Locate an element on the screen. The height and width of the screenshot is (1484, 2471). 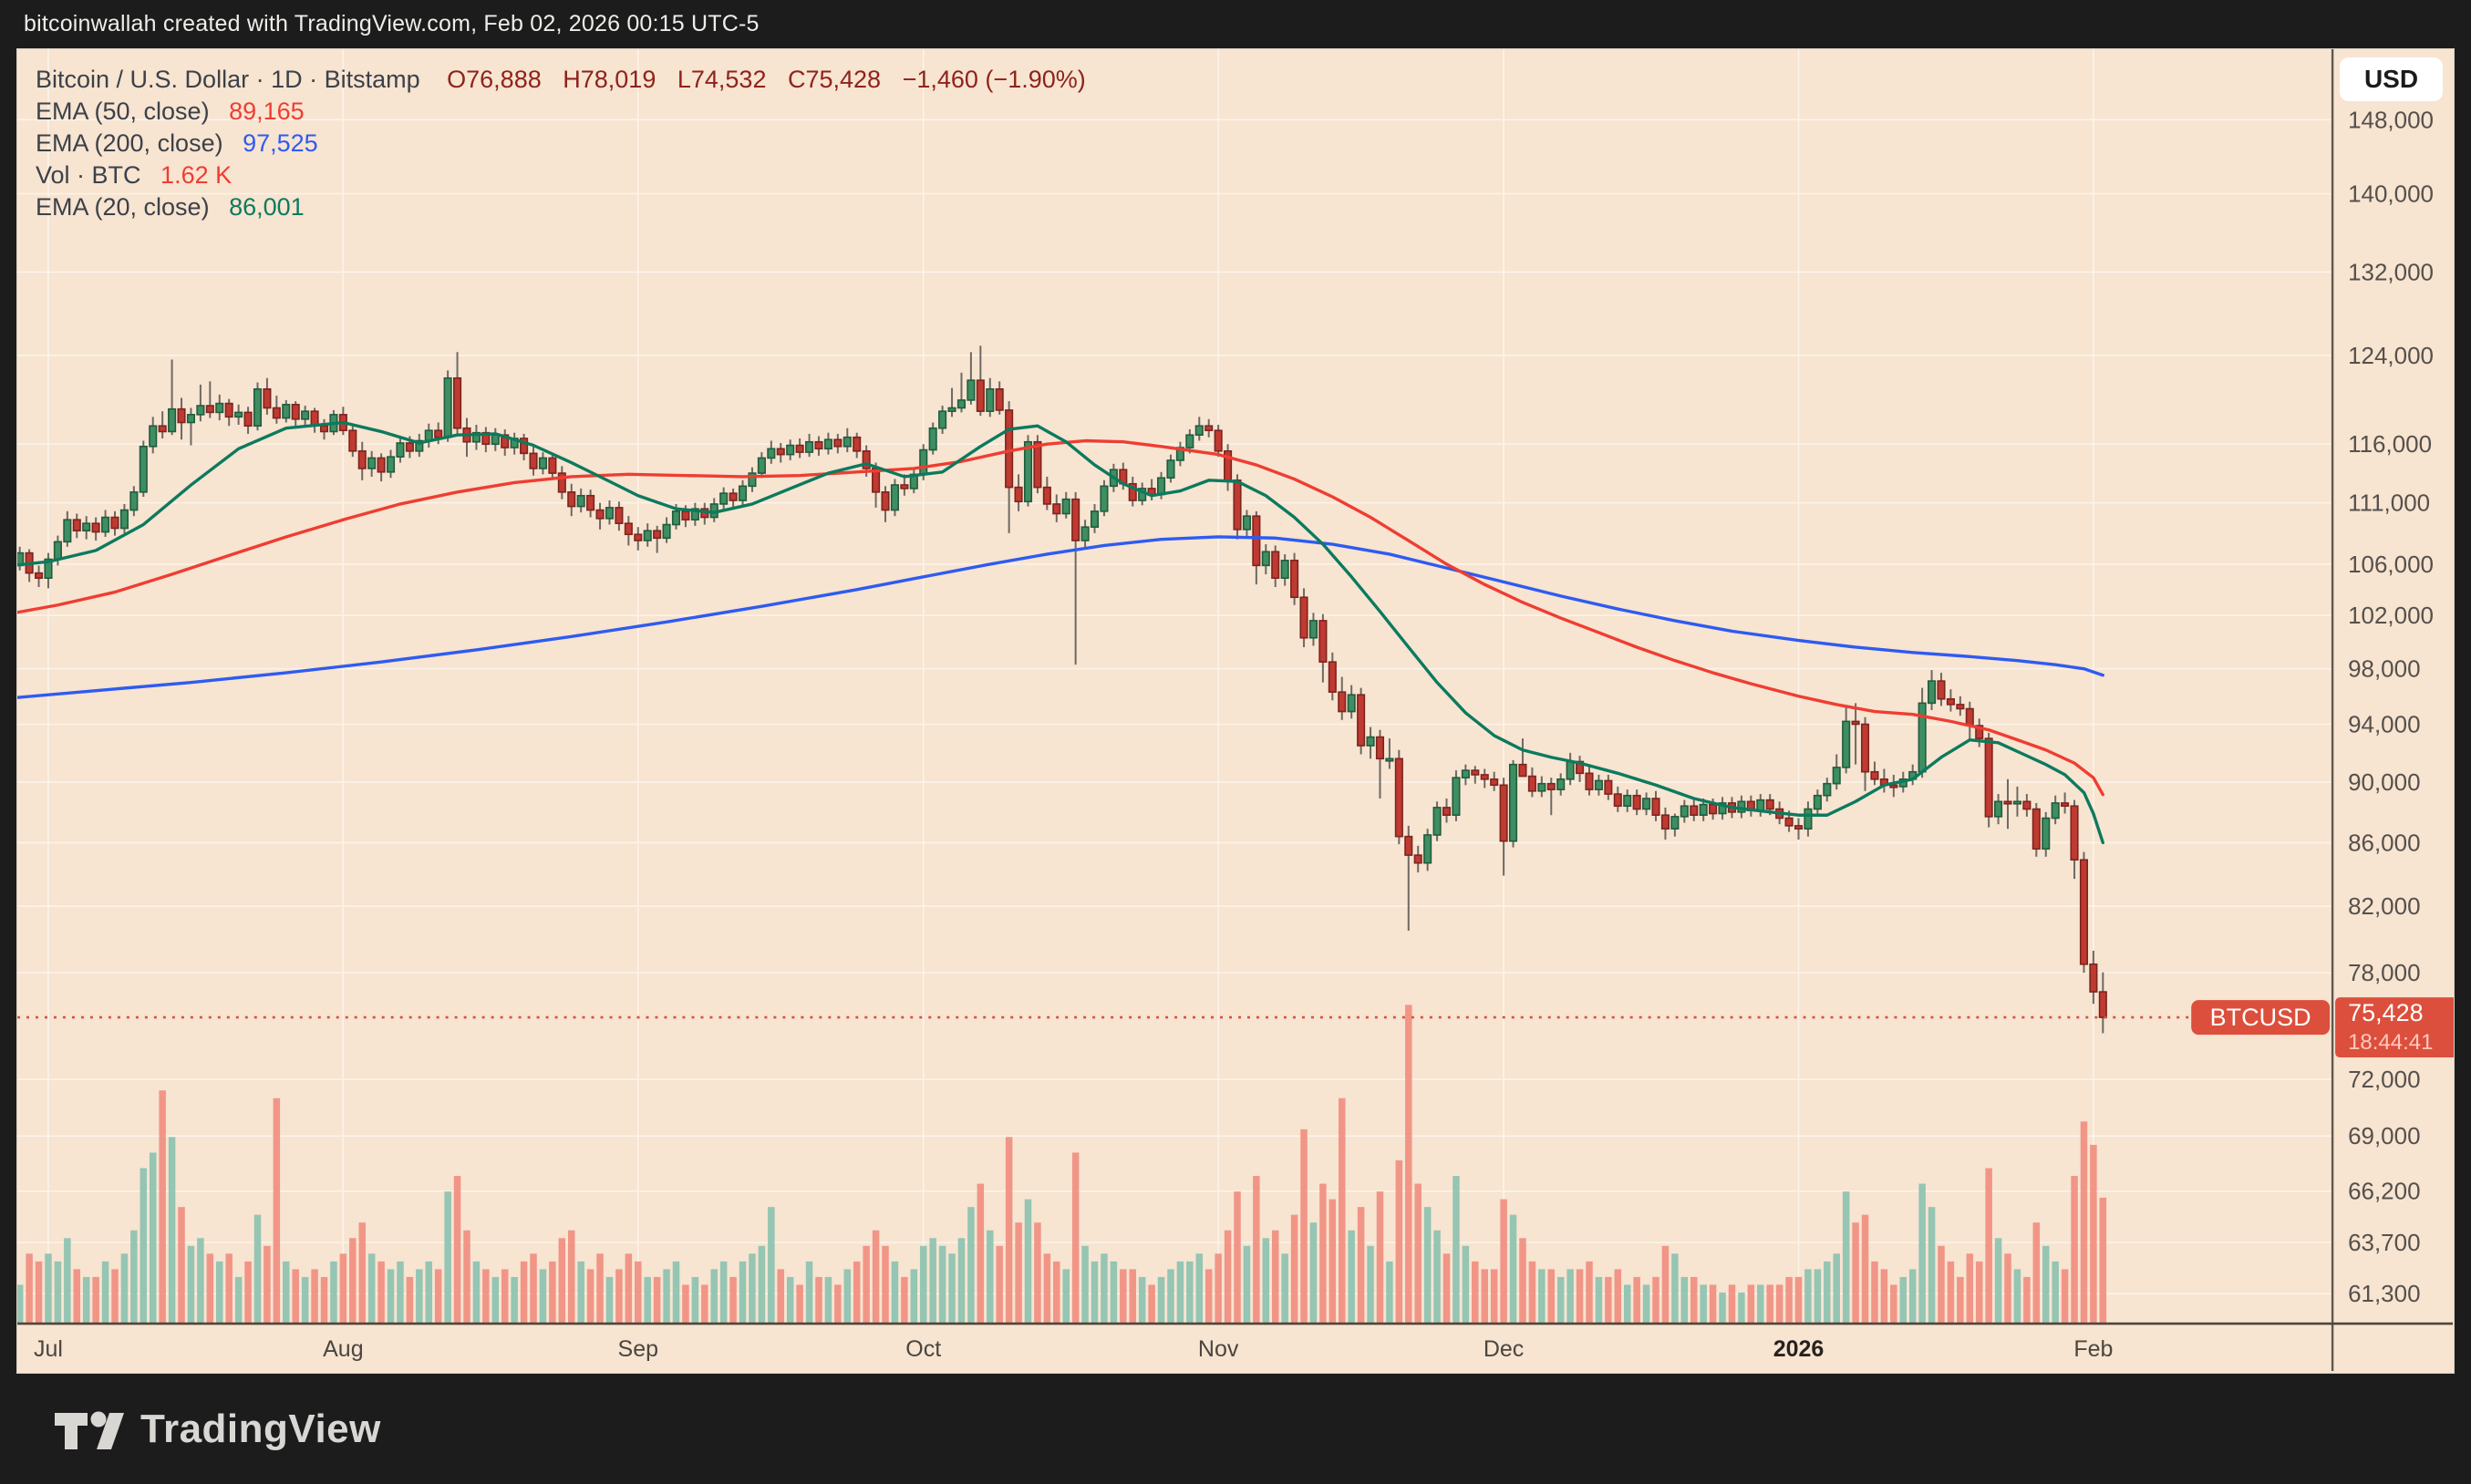
ema20-legend-row: EMA (20, close) 86,001 is located at coordinates (561, 207).